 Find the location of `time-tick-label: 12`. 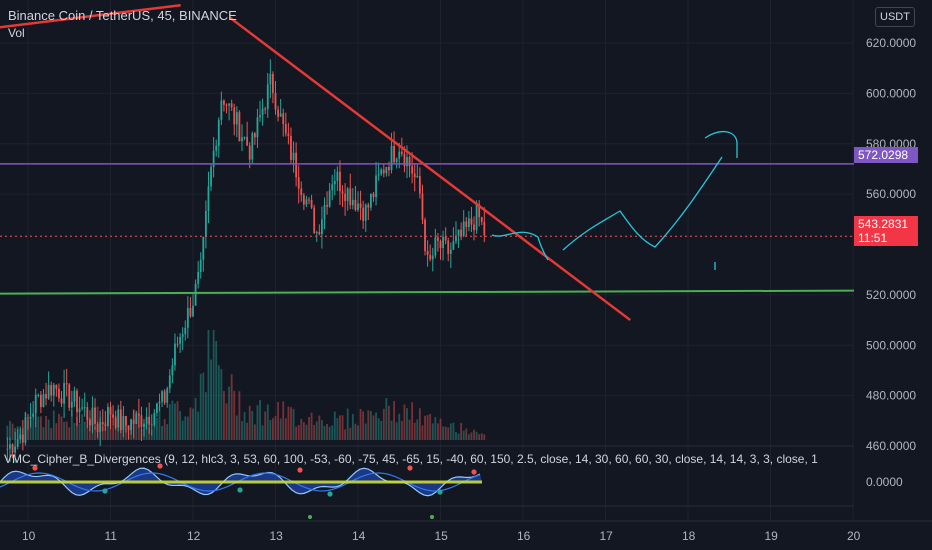

time-tick-label: 12 is located at coordinates (194, 536).